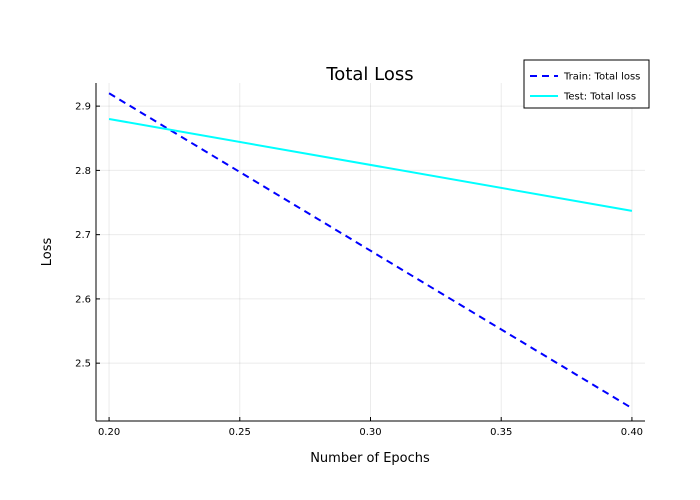 This screenshot has width=700, height=500. Describe the element at coordinates (47, 252) in the screenshot. I see `y-axis-label: Loss` at that location.